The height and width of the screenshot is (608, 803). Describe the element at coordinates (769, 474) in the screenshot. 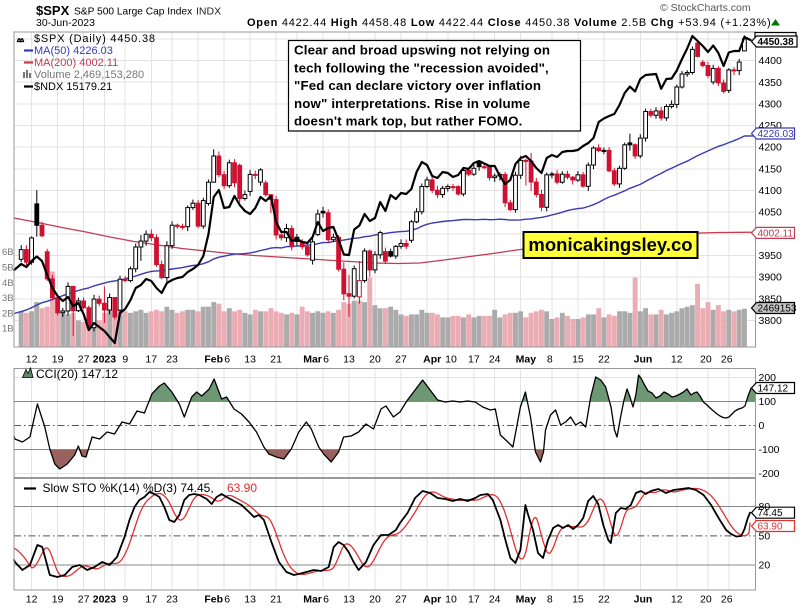

I see `svg-text: -200` at that location.